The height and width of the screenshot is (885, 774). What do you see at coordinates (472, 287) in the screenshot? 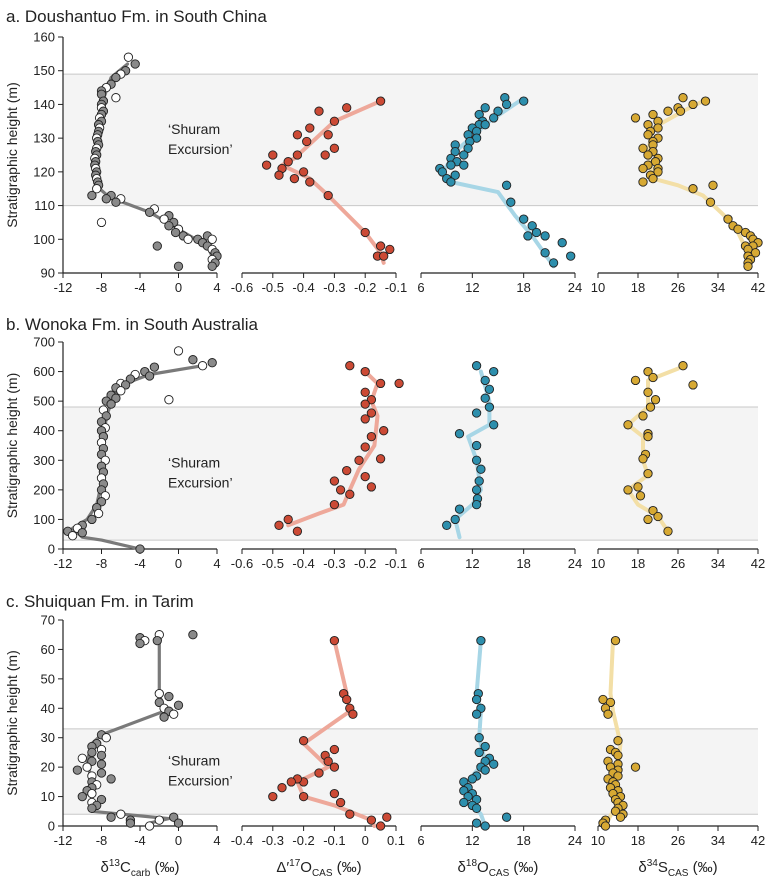
I see `x-tick-label: 12` at bounding box center [472, 287].